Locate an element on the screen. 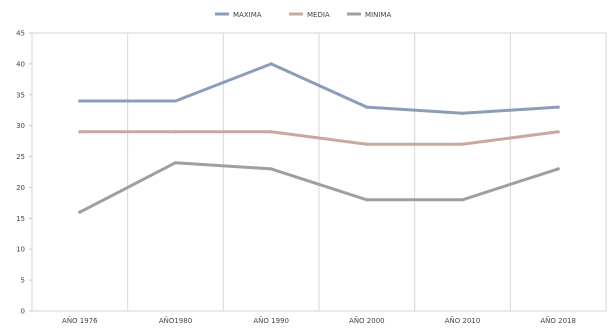 Image resolution: width=608 pixels, height=328 pixels. y-tick-label: 20 is located at coordinates (20, 188).